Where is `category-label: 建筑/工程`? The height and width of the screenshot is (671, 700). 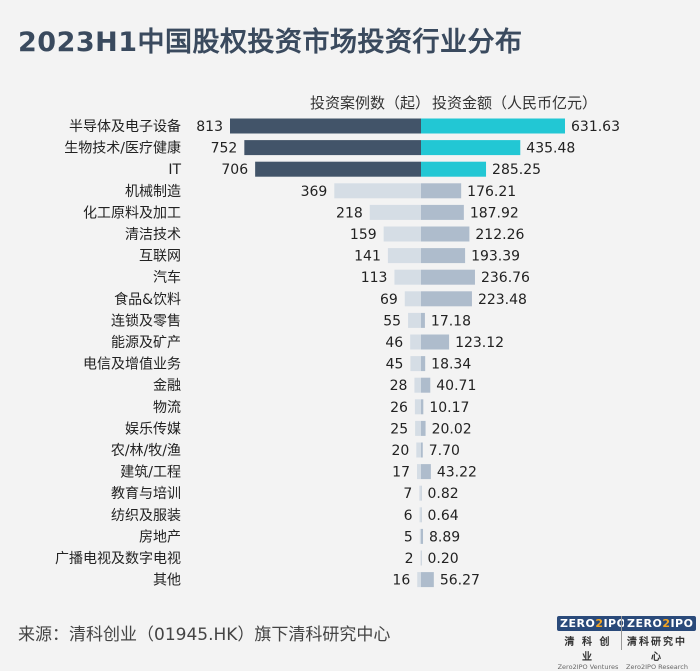 category-label: 建筑/工程 is located at coordinates (150, 473).